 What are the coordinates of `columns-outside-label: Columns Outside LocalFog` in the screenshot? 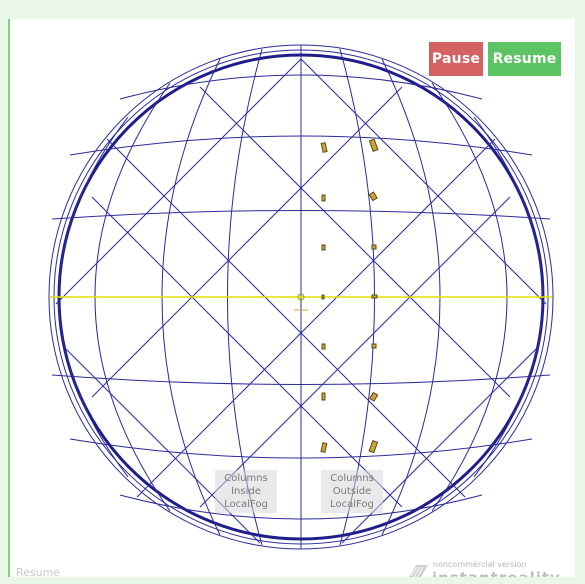 It's located at (352, 491).